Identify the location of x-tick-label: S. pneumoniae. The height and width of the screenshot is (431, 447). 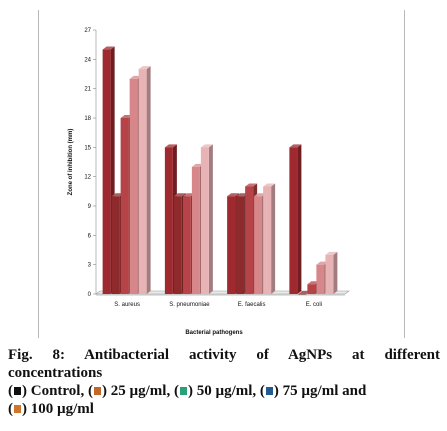
(189, 305).